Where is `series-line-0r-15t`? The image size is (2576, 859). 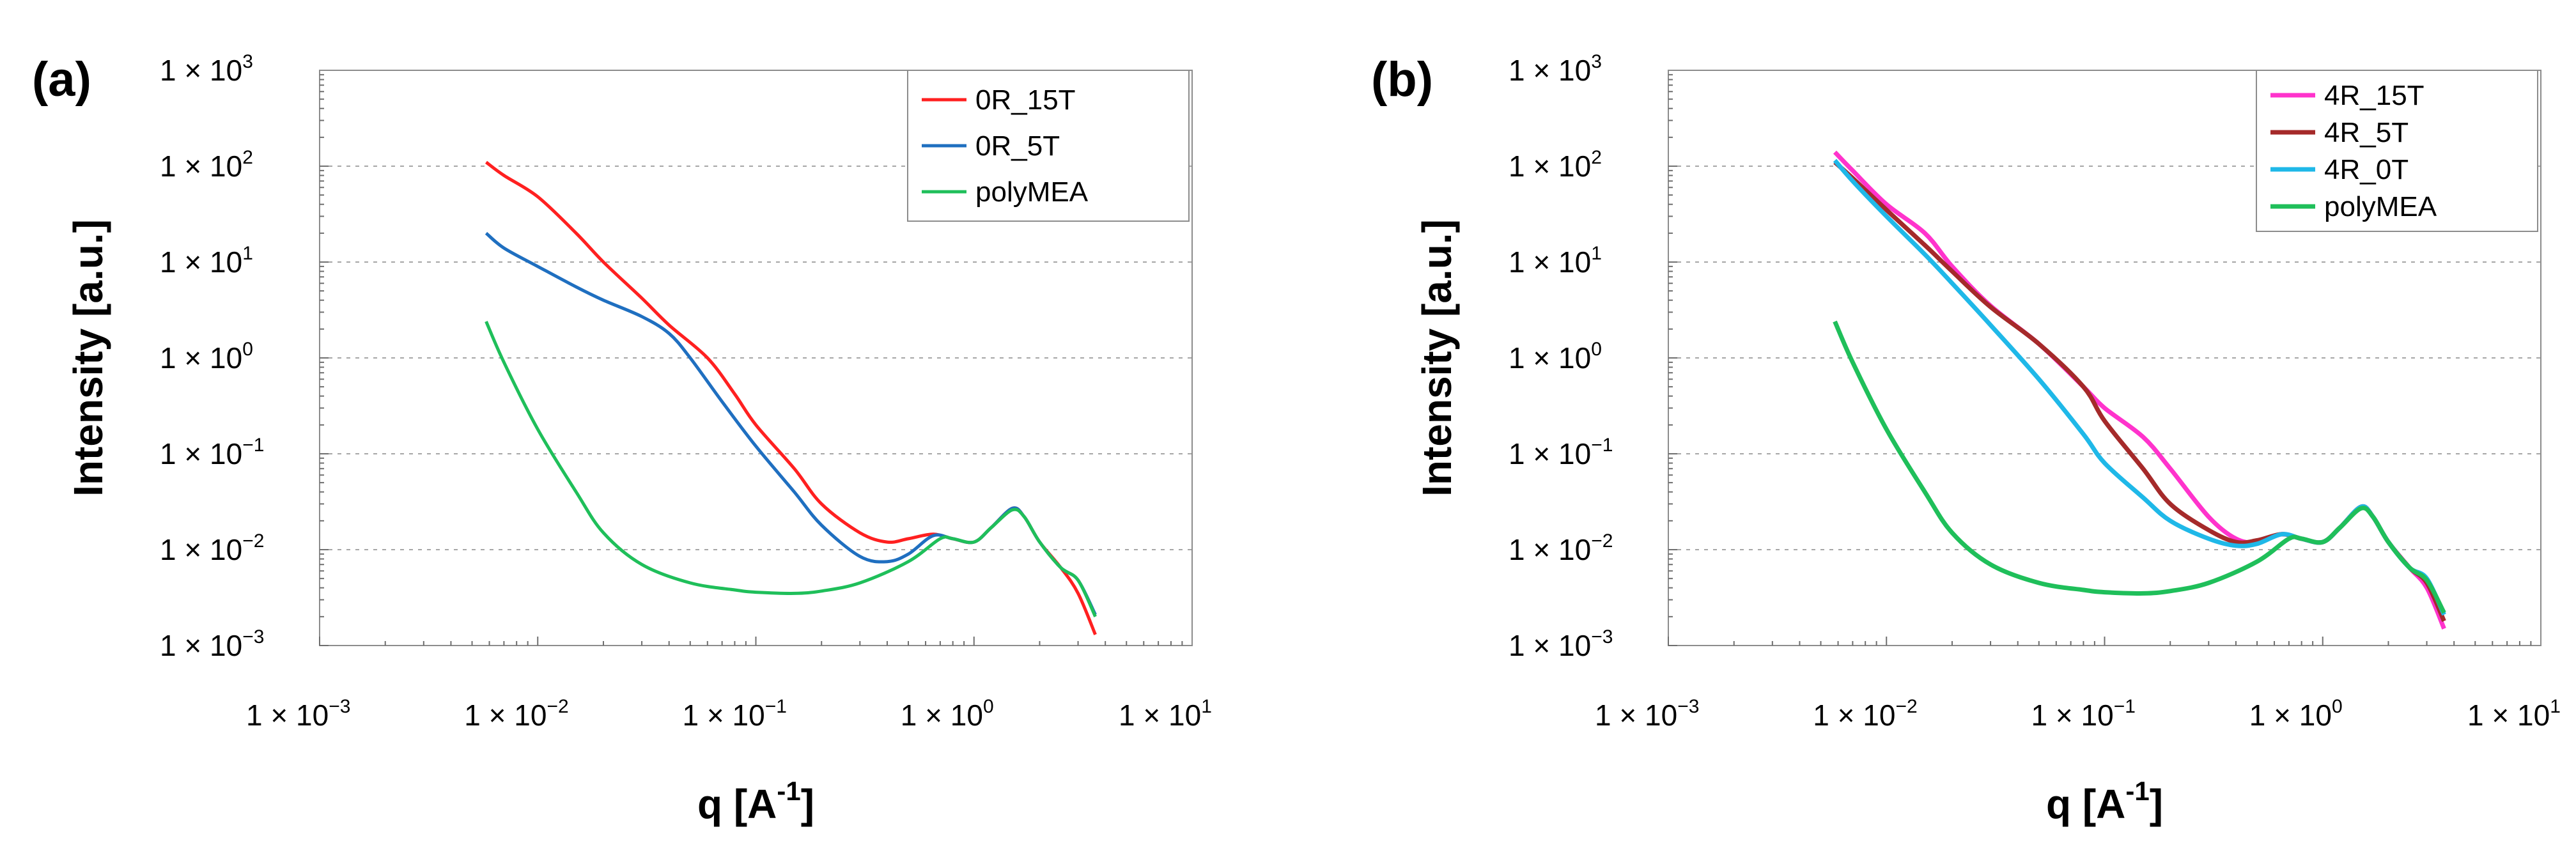
series-line-0r-15t is located at coordinates (791, 398).